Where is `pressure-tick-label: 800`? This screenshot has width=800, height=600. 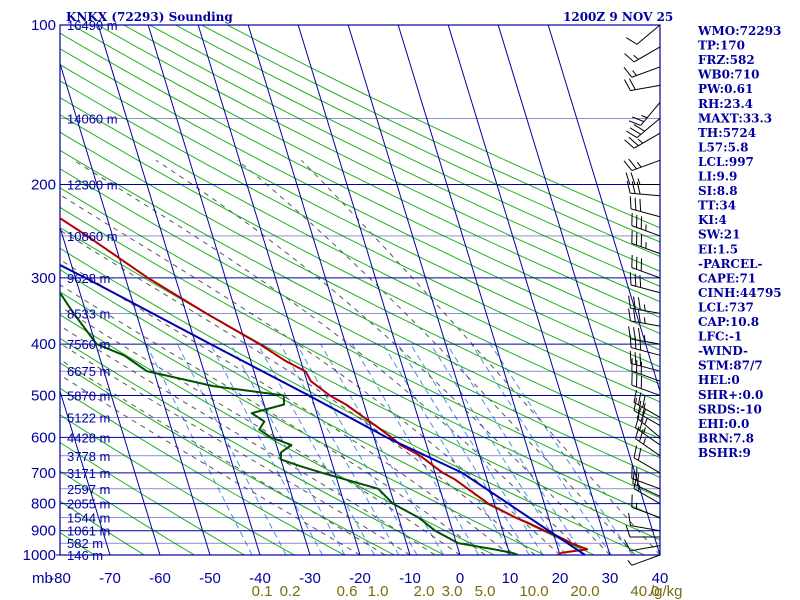
pressure-tick-label: 800 is located at coordinates (43, 504).